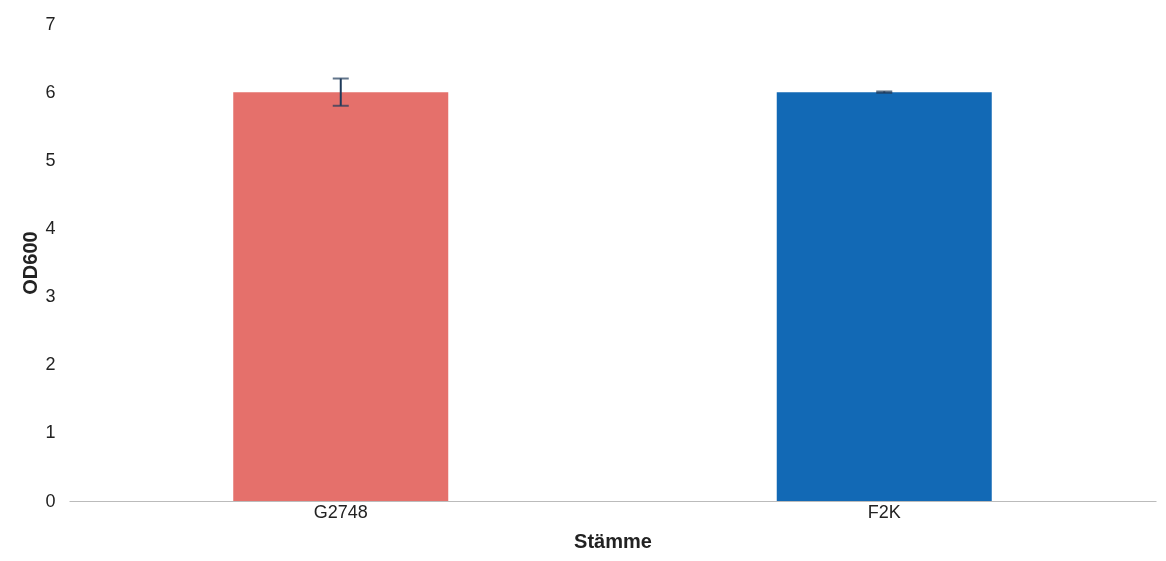 The width and height of the screenshot is (1166, 561). Describe the element at coordinates (50, 159) in the screenshot. I see `y-tick-label: 5` at that location.